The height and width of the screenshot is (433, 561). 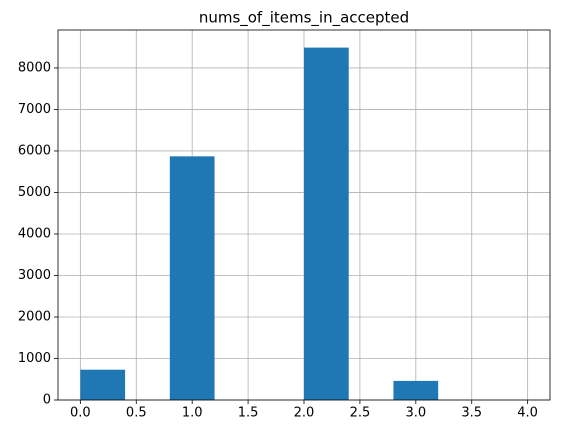 What do you see at coordinates (471, 413) in the screenshot?
I see `x-tick-label: 3.5` at bounding box center [471, 413].